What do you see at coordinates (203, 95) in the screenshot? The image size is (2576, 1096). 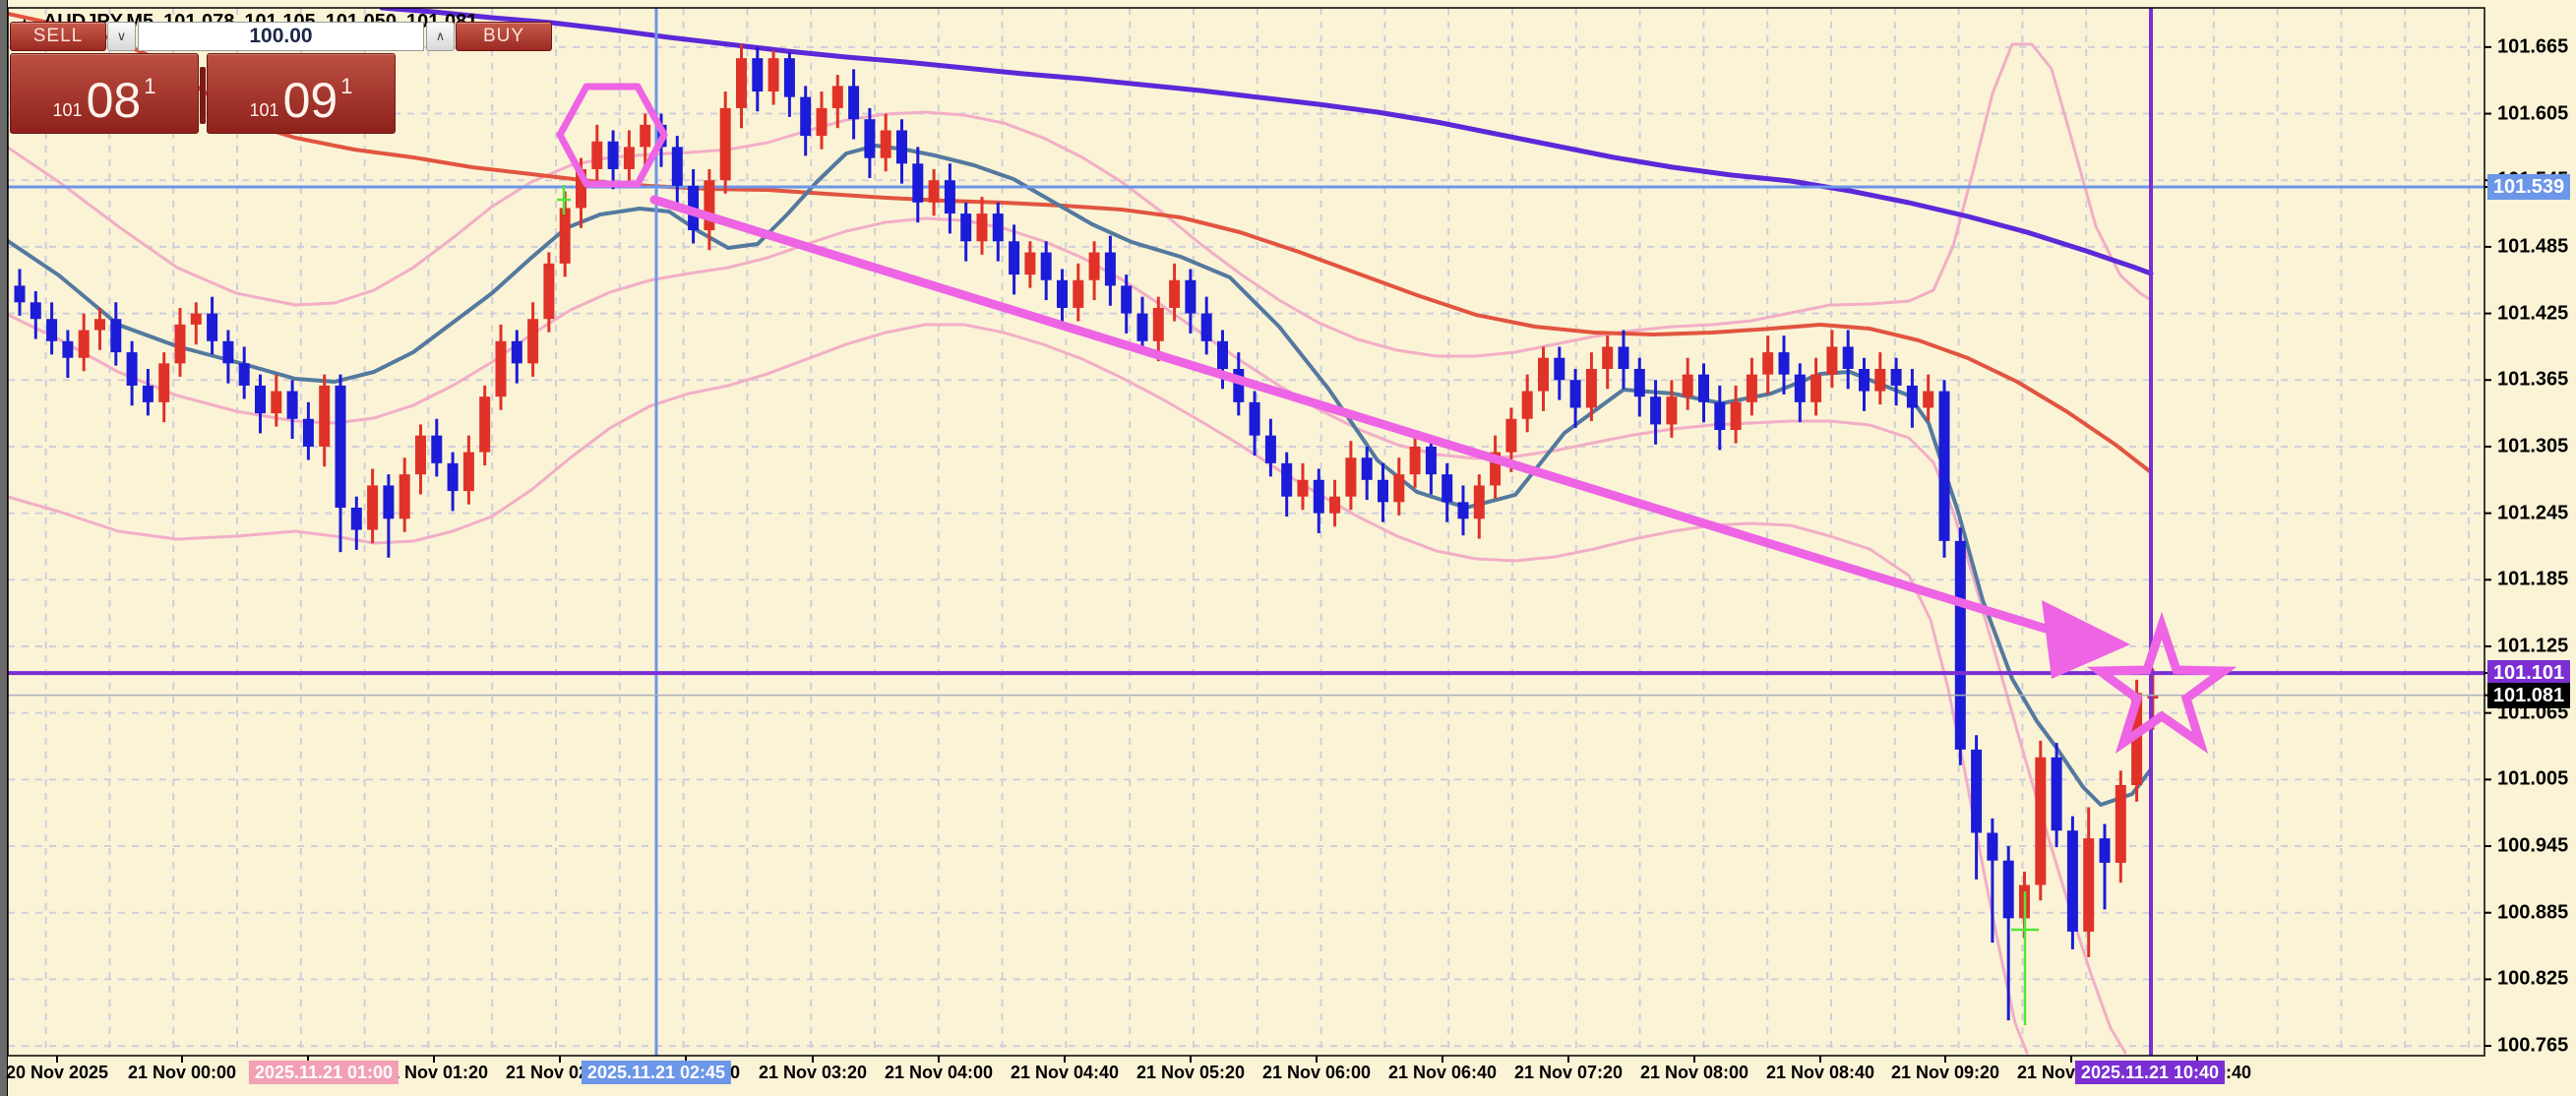 I see `spread-indicator` at bounding box center [203, 95].